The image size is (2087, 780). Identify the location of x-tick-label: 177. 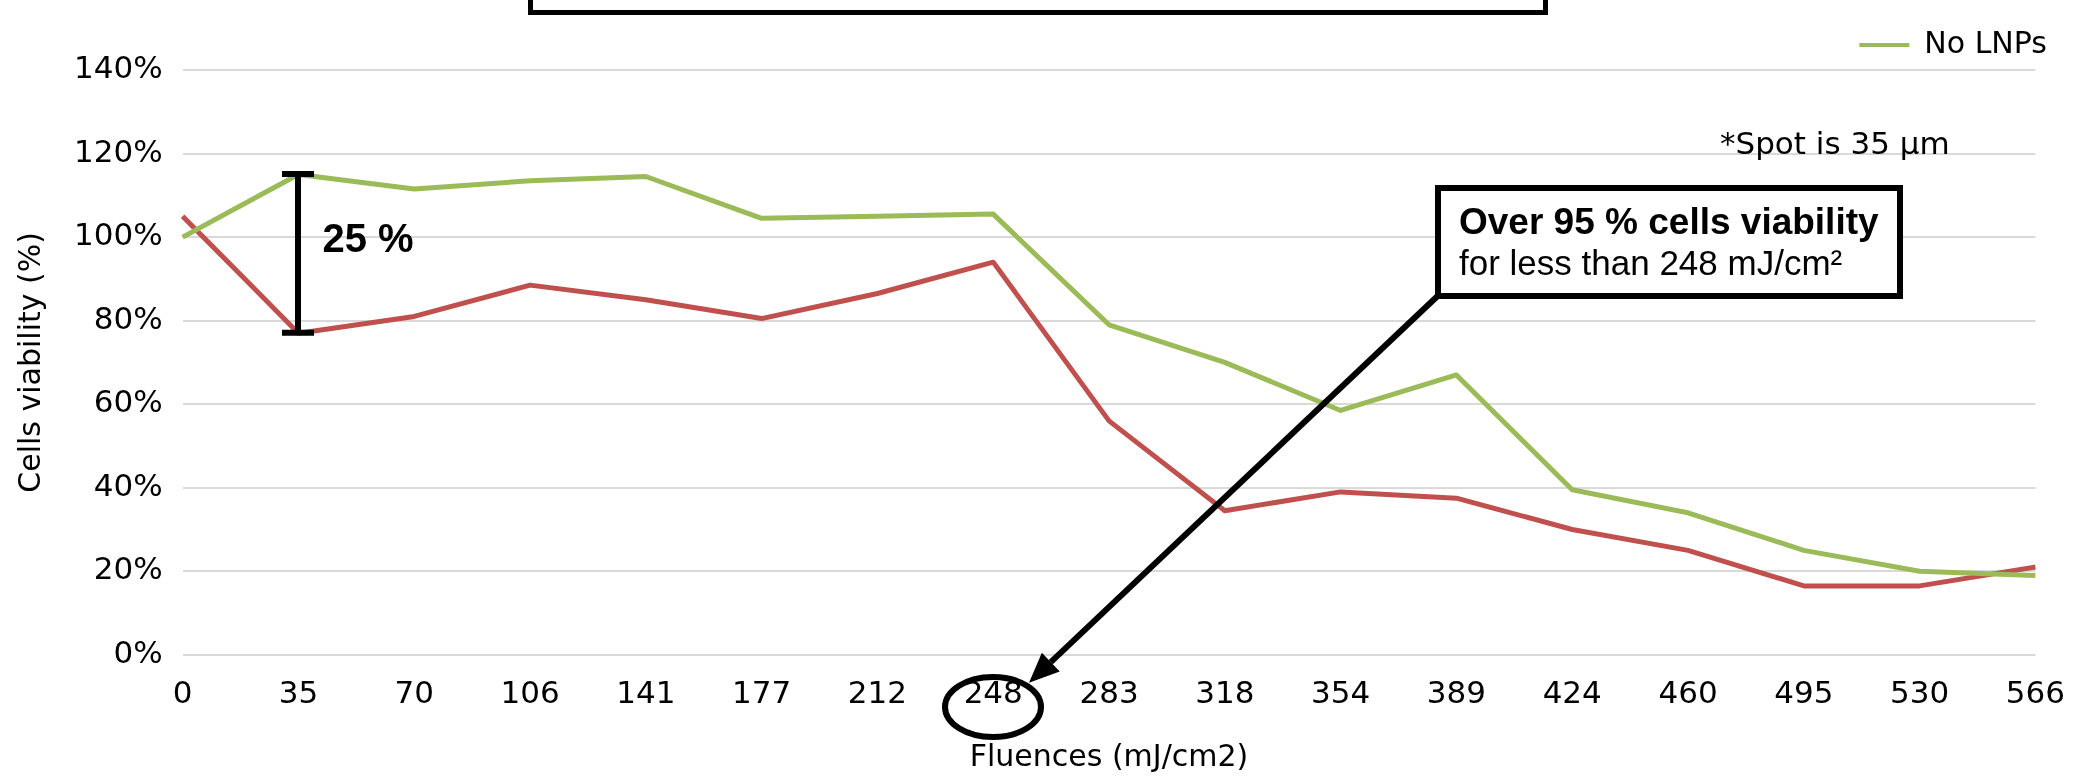
(762, 692).